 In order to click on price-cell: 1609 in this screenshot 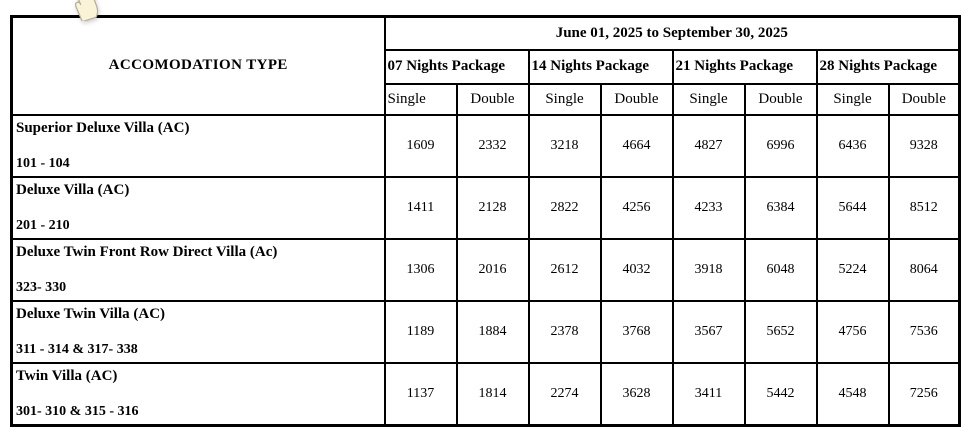, I will do `click(420, 145)`.